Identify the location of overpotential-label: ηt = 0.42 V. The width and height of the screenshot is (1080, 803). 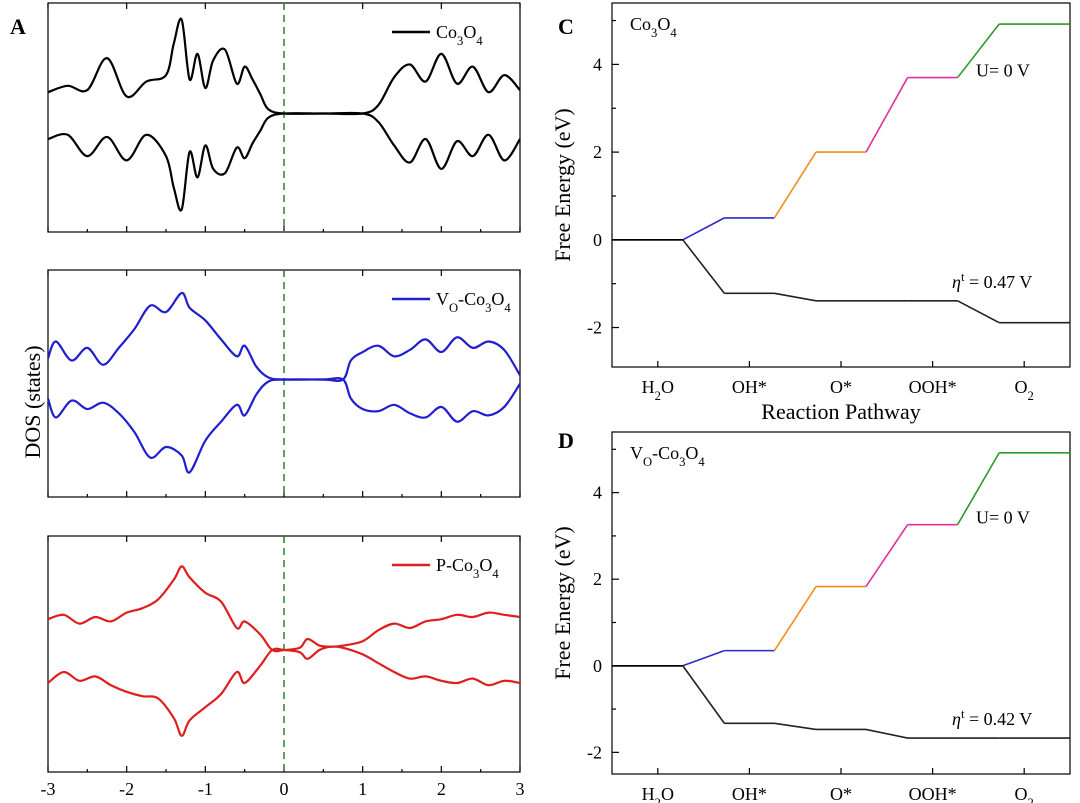
(992, 718).